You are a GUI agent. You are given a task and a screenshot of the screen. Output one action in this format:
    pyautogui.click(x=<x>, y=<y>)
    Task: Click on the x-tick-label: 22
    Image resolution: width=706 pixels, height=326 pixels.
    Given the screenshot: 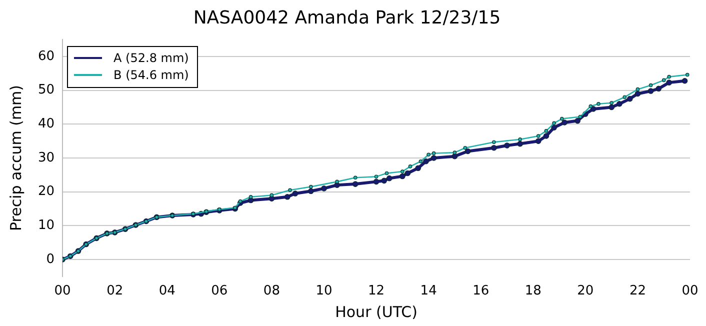 What is the action you would take?
    pyautogui.click(x=637, y=291)
    